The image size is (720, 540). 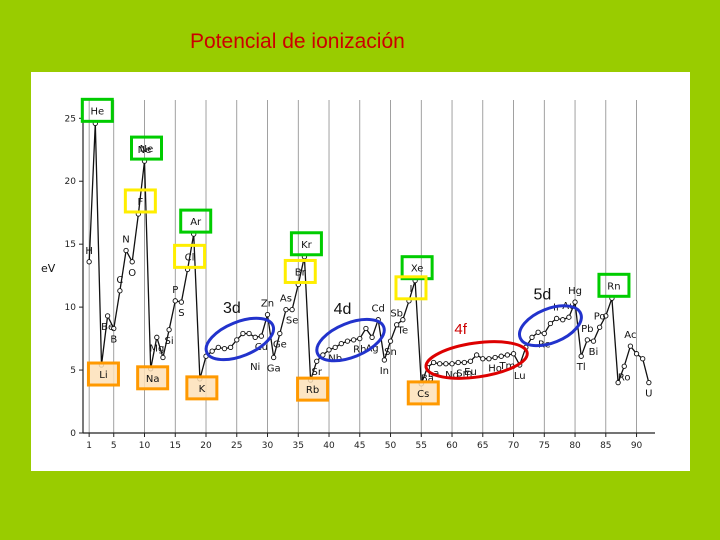 What do you see at coordinates (514, 446) in the screenshot?
I see `x-tick-label: 70` at bounding box center [514, 446].